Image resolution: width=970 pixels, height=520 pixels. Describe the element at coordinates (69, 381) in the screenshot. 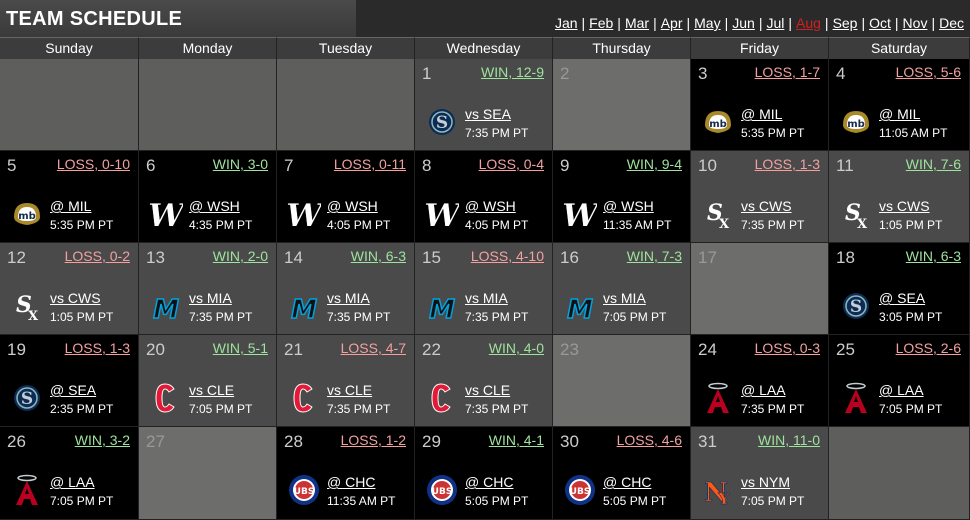

I see `game-day-cell: 19 LOSS, 1-3 S @ SEA 2:35 PM PT` at that location.